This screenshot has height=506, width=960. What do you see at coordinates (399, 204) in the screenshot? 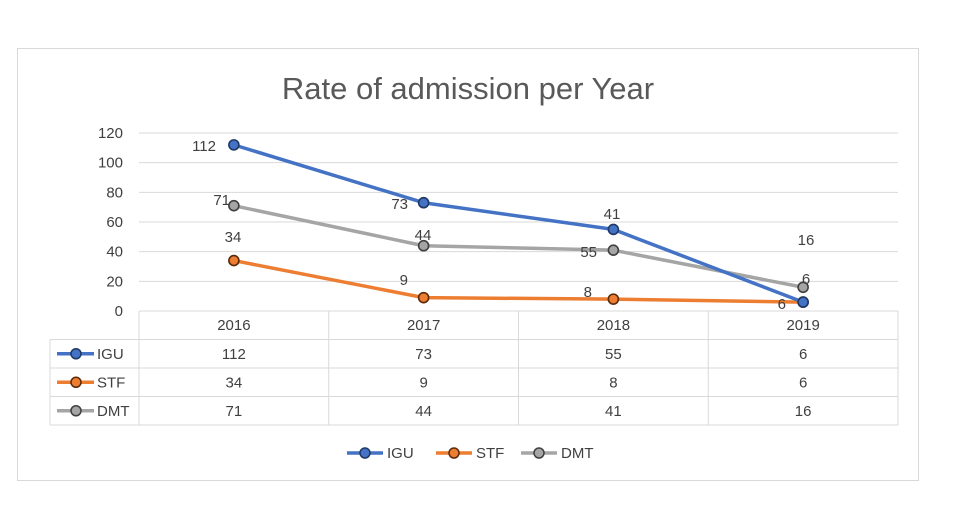
I see `data-label: 73` at bounding box center [399, 204].